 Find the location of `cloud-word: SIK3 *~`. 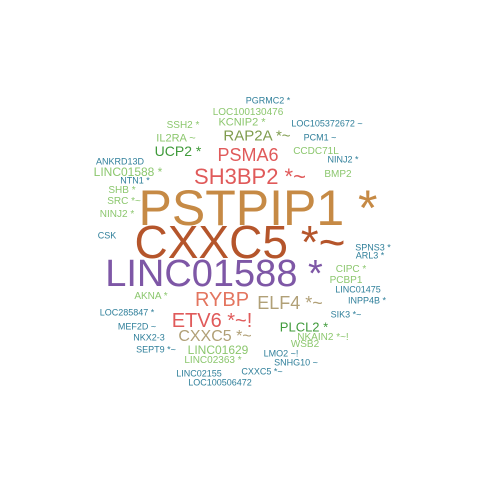

cloud-word: SIK3 *~ is located at coordinates (346, 314).